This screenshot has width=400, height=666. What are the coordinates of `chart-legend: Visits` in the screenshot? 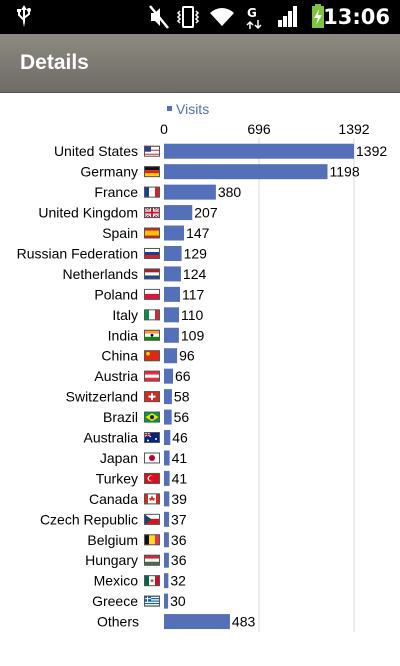 It's located at (188, 109).